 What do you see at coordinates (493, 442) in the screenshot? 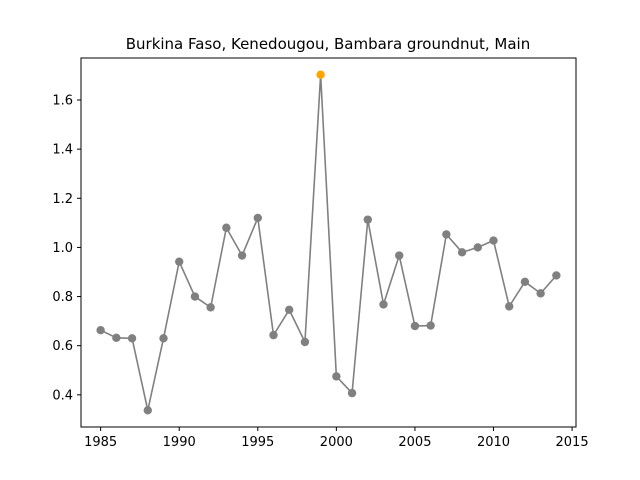
I see `x-tick-label: 2010` at bounding box center [493, 442].